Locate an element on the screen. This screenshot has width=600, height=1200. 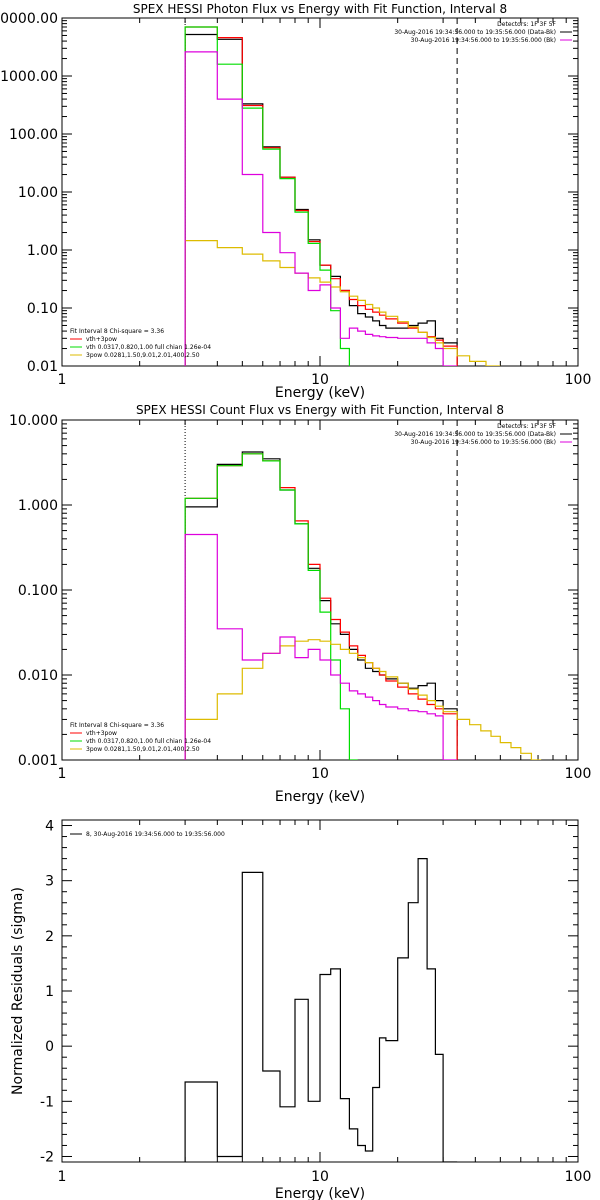
y-tick-label: 4 is located at coordinates (49, 827).